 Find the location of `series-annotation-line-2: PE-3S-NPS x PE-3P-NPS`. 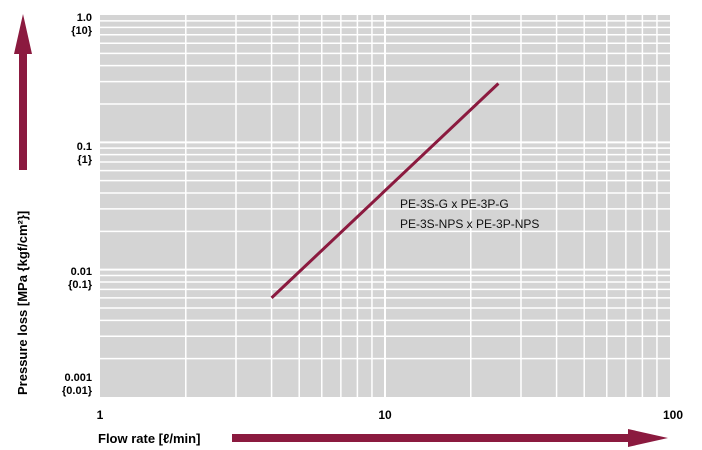

series-annotation-line-2: PE-3S-NPS x PE-3P-NPS is located at coordinates (469, 224).